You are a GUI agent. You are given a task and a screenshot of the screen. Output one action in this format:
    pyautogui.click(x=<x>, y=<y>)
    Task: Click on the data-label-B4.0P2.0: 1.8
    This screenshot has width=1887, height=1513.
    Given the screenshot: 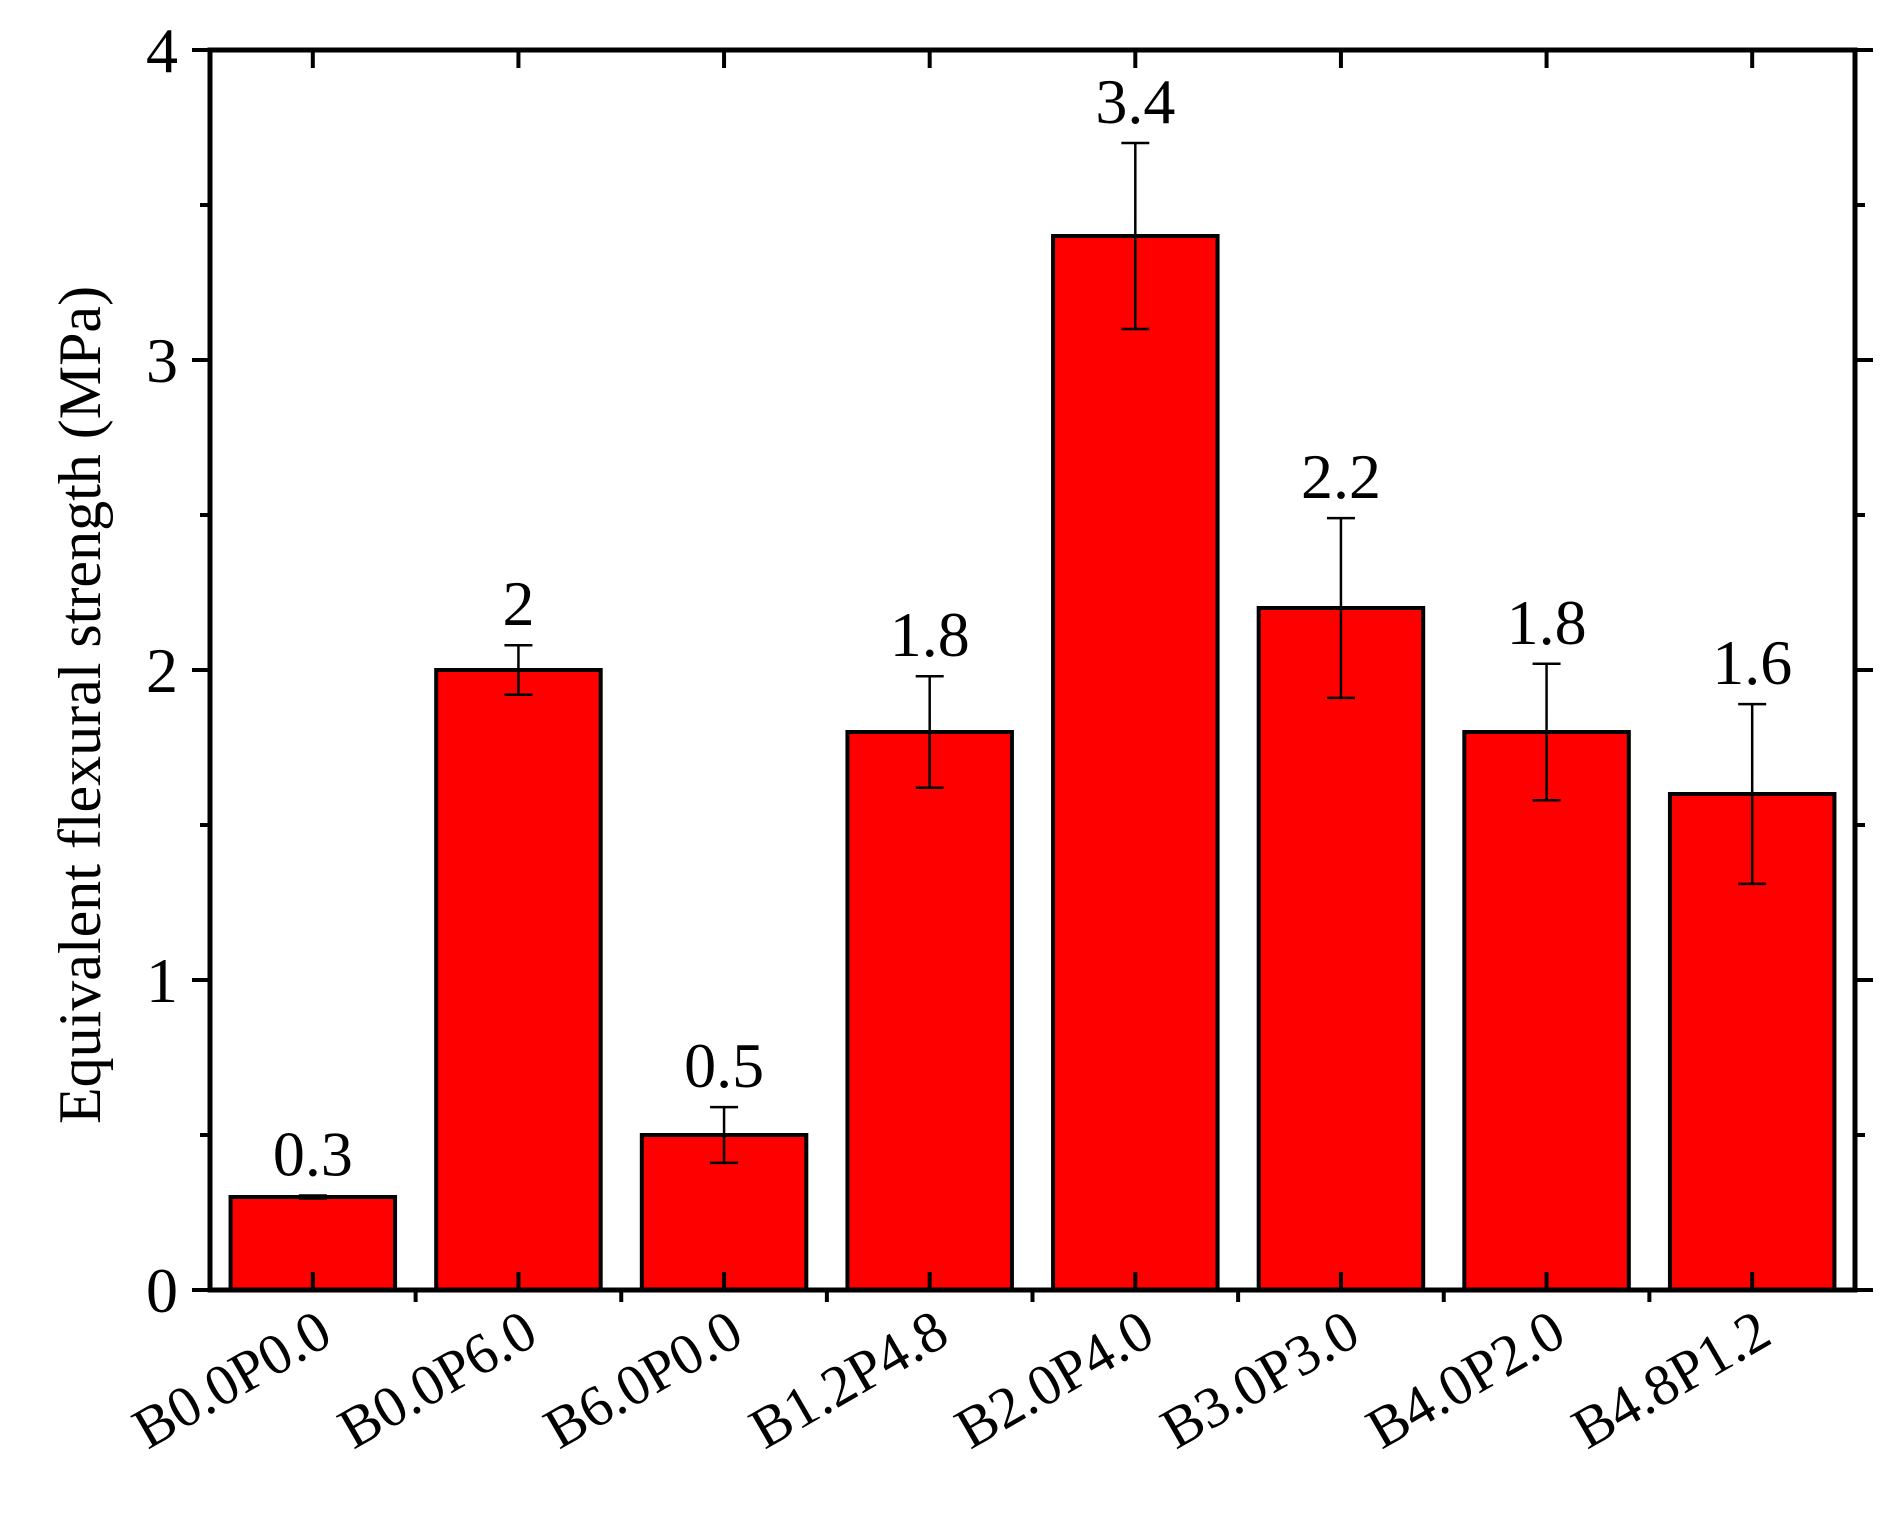 What is the action you would take?
    pyautogui.click(x=1547, y=622)
    